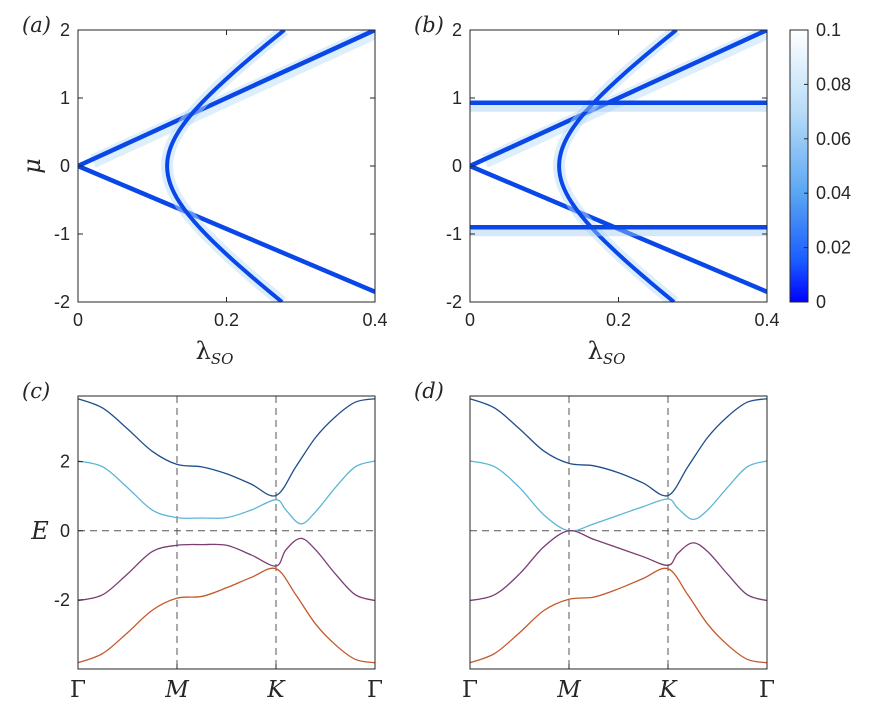  What do you see at coordinates (32, 166) in the screenshot?
I see `y-axis-label: μ` at bounding box center [32, 166].